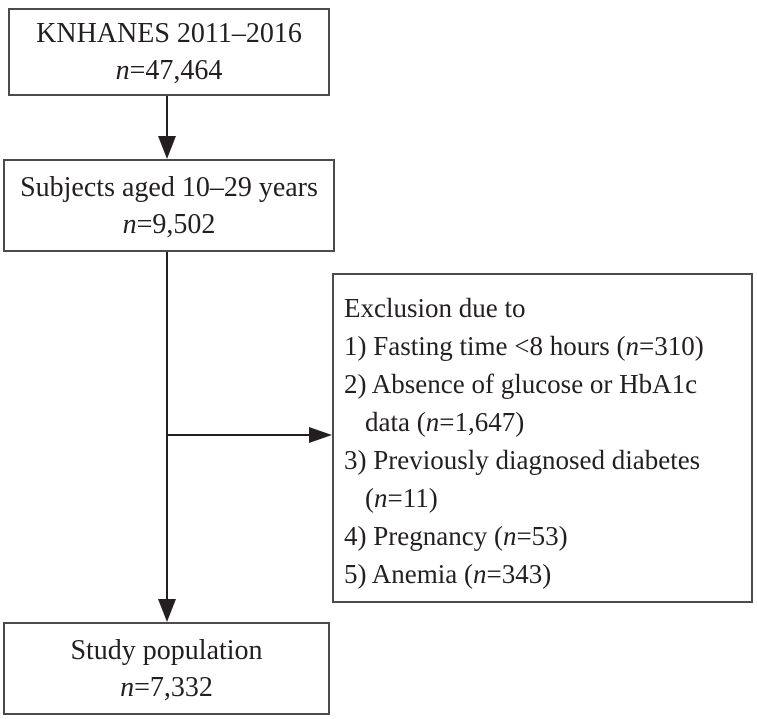 This screenshot has width=757, height=719. What do you see at coordinates (435, 308) in the screenshot?
I see `exclusion-header: Exclusion due to` at bounding box center [435, 308].